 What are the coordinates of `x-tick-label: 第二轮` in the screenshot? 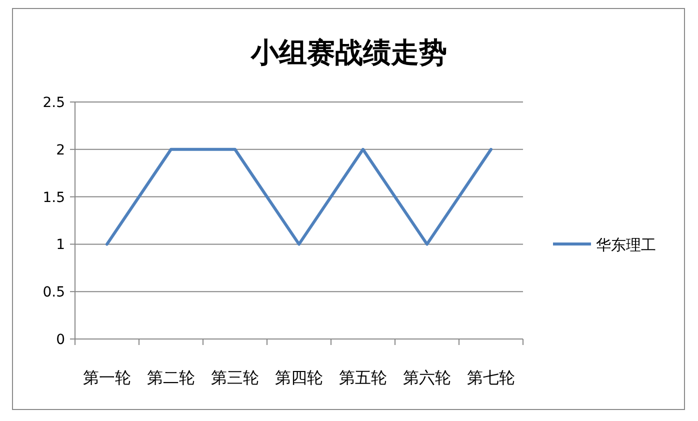 It's located at (171, 377).